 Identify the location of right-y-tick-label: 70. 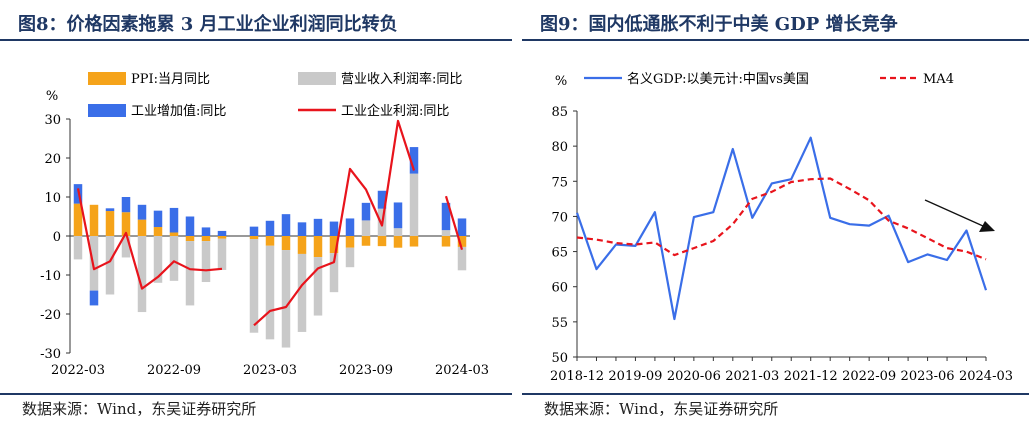
(559, 217).